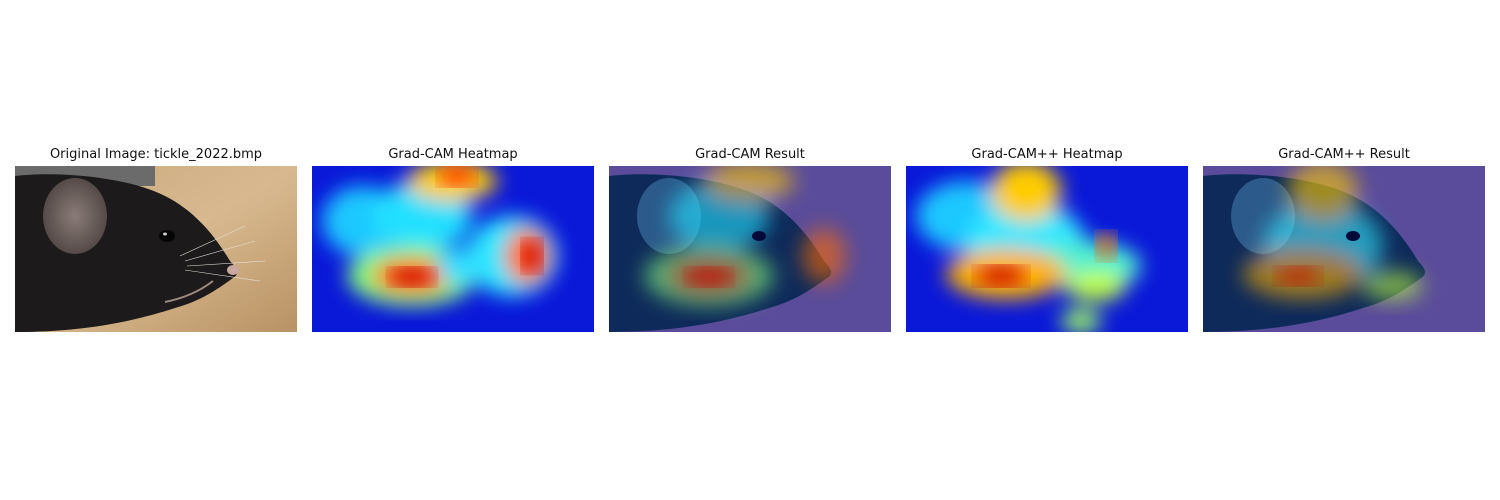 Image resolution: width=1500 pixels, height=500 pixels. What do you see at coordinates (453, 154) in the screenshot?
I see `panel-title-gradcam-heatmap: Grad-CAM Heatmap` at bounding box center [453, 154].